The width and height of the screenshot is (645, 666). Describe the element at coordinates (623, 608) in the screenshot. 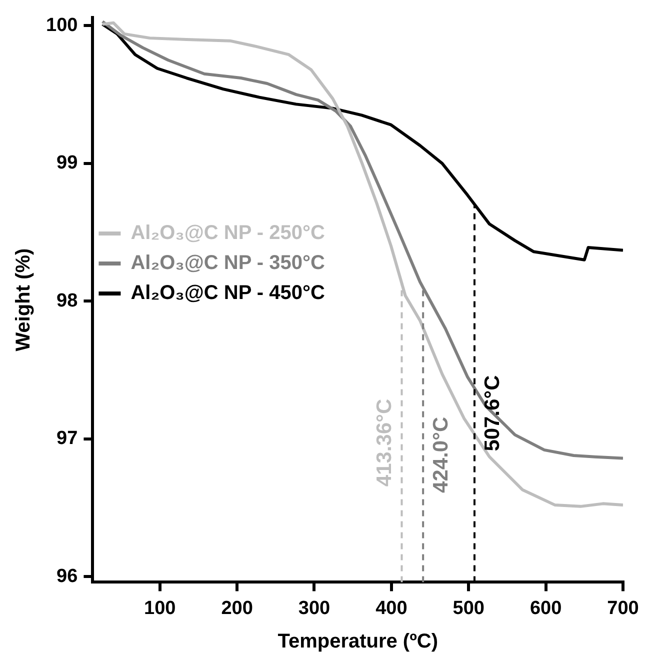

I see `x-tick-label: 700` at that location.